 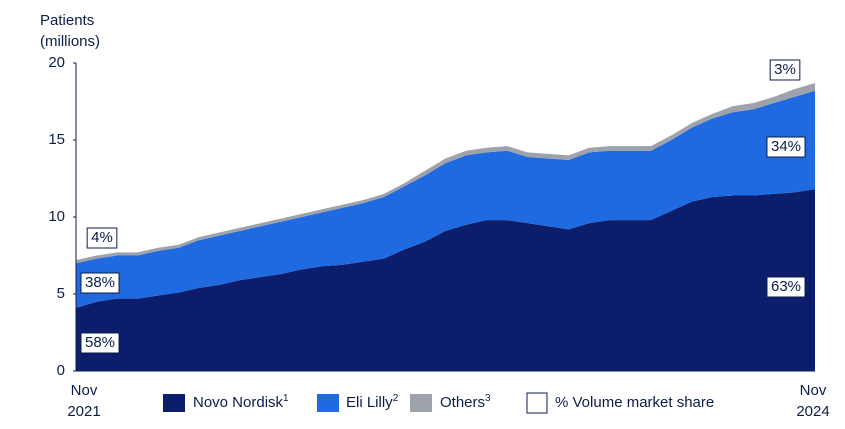 What do you see at coordinates (61, 370) in the screenshot?
I see `y-tick-label: 0` at bounding box center [61, 370].